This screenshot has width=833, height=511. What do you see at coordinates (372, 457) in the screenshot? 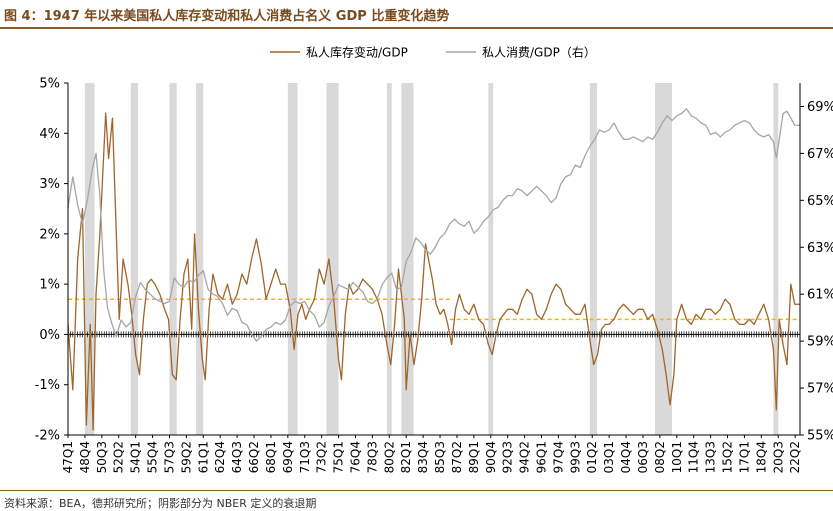
I see `x-tick-label-18: 78Q3` at bounding box center [372, 457].